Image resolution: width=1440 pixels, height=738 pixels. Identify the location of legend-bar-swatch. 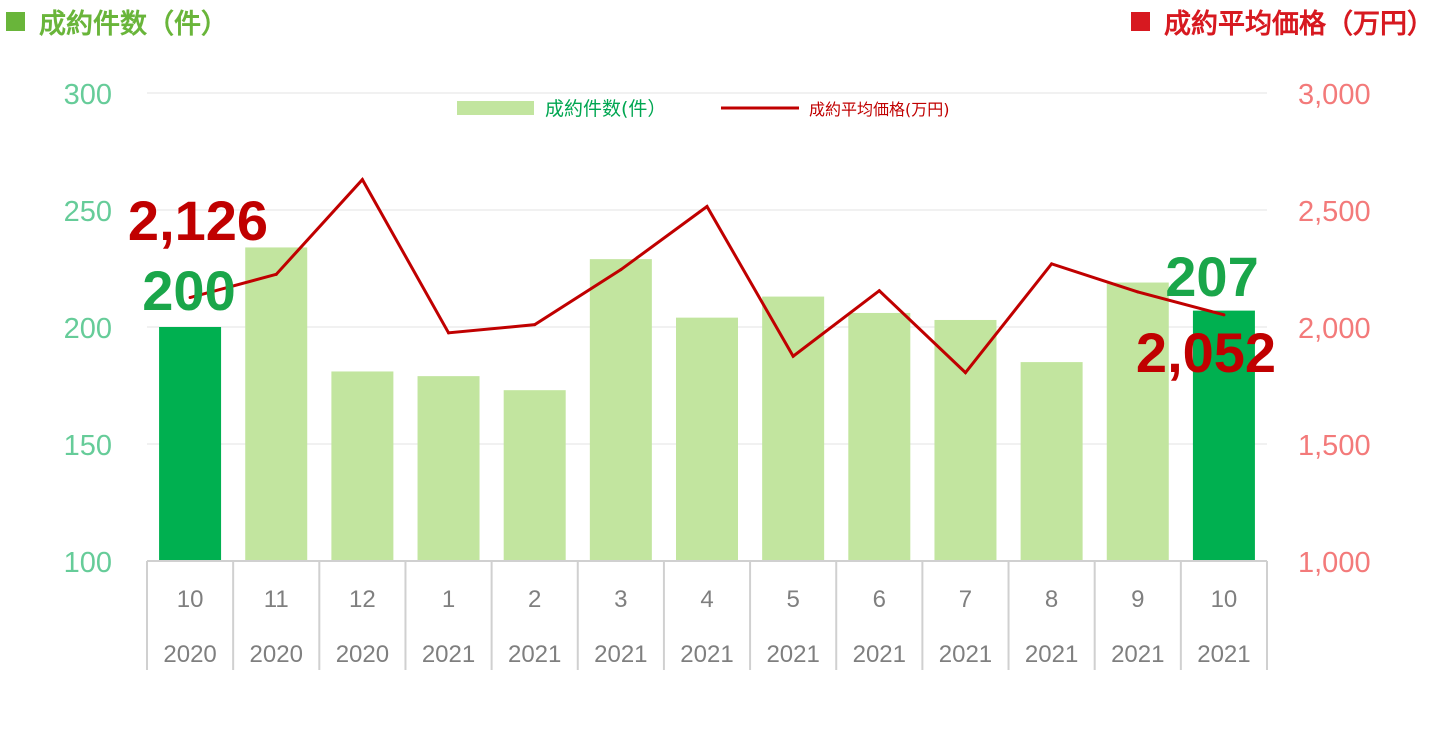
(495, 108).